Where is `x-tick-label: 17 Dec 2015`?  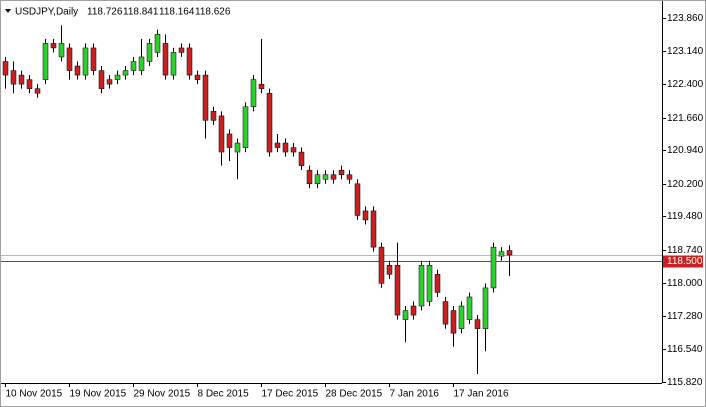
x-tick-label: 17 Dec 2015 is located at coordinates (290, 394).